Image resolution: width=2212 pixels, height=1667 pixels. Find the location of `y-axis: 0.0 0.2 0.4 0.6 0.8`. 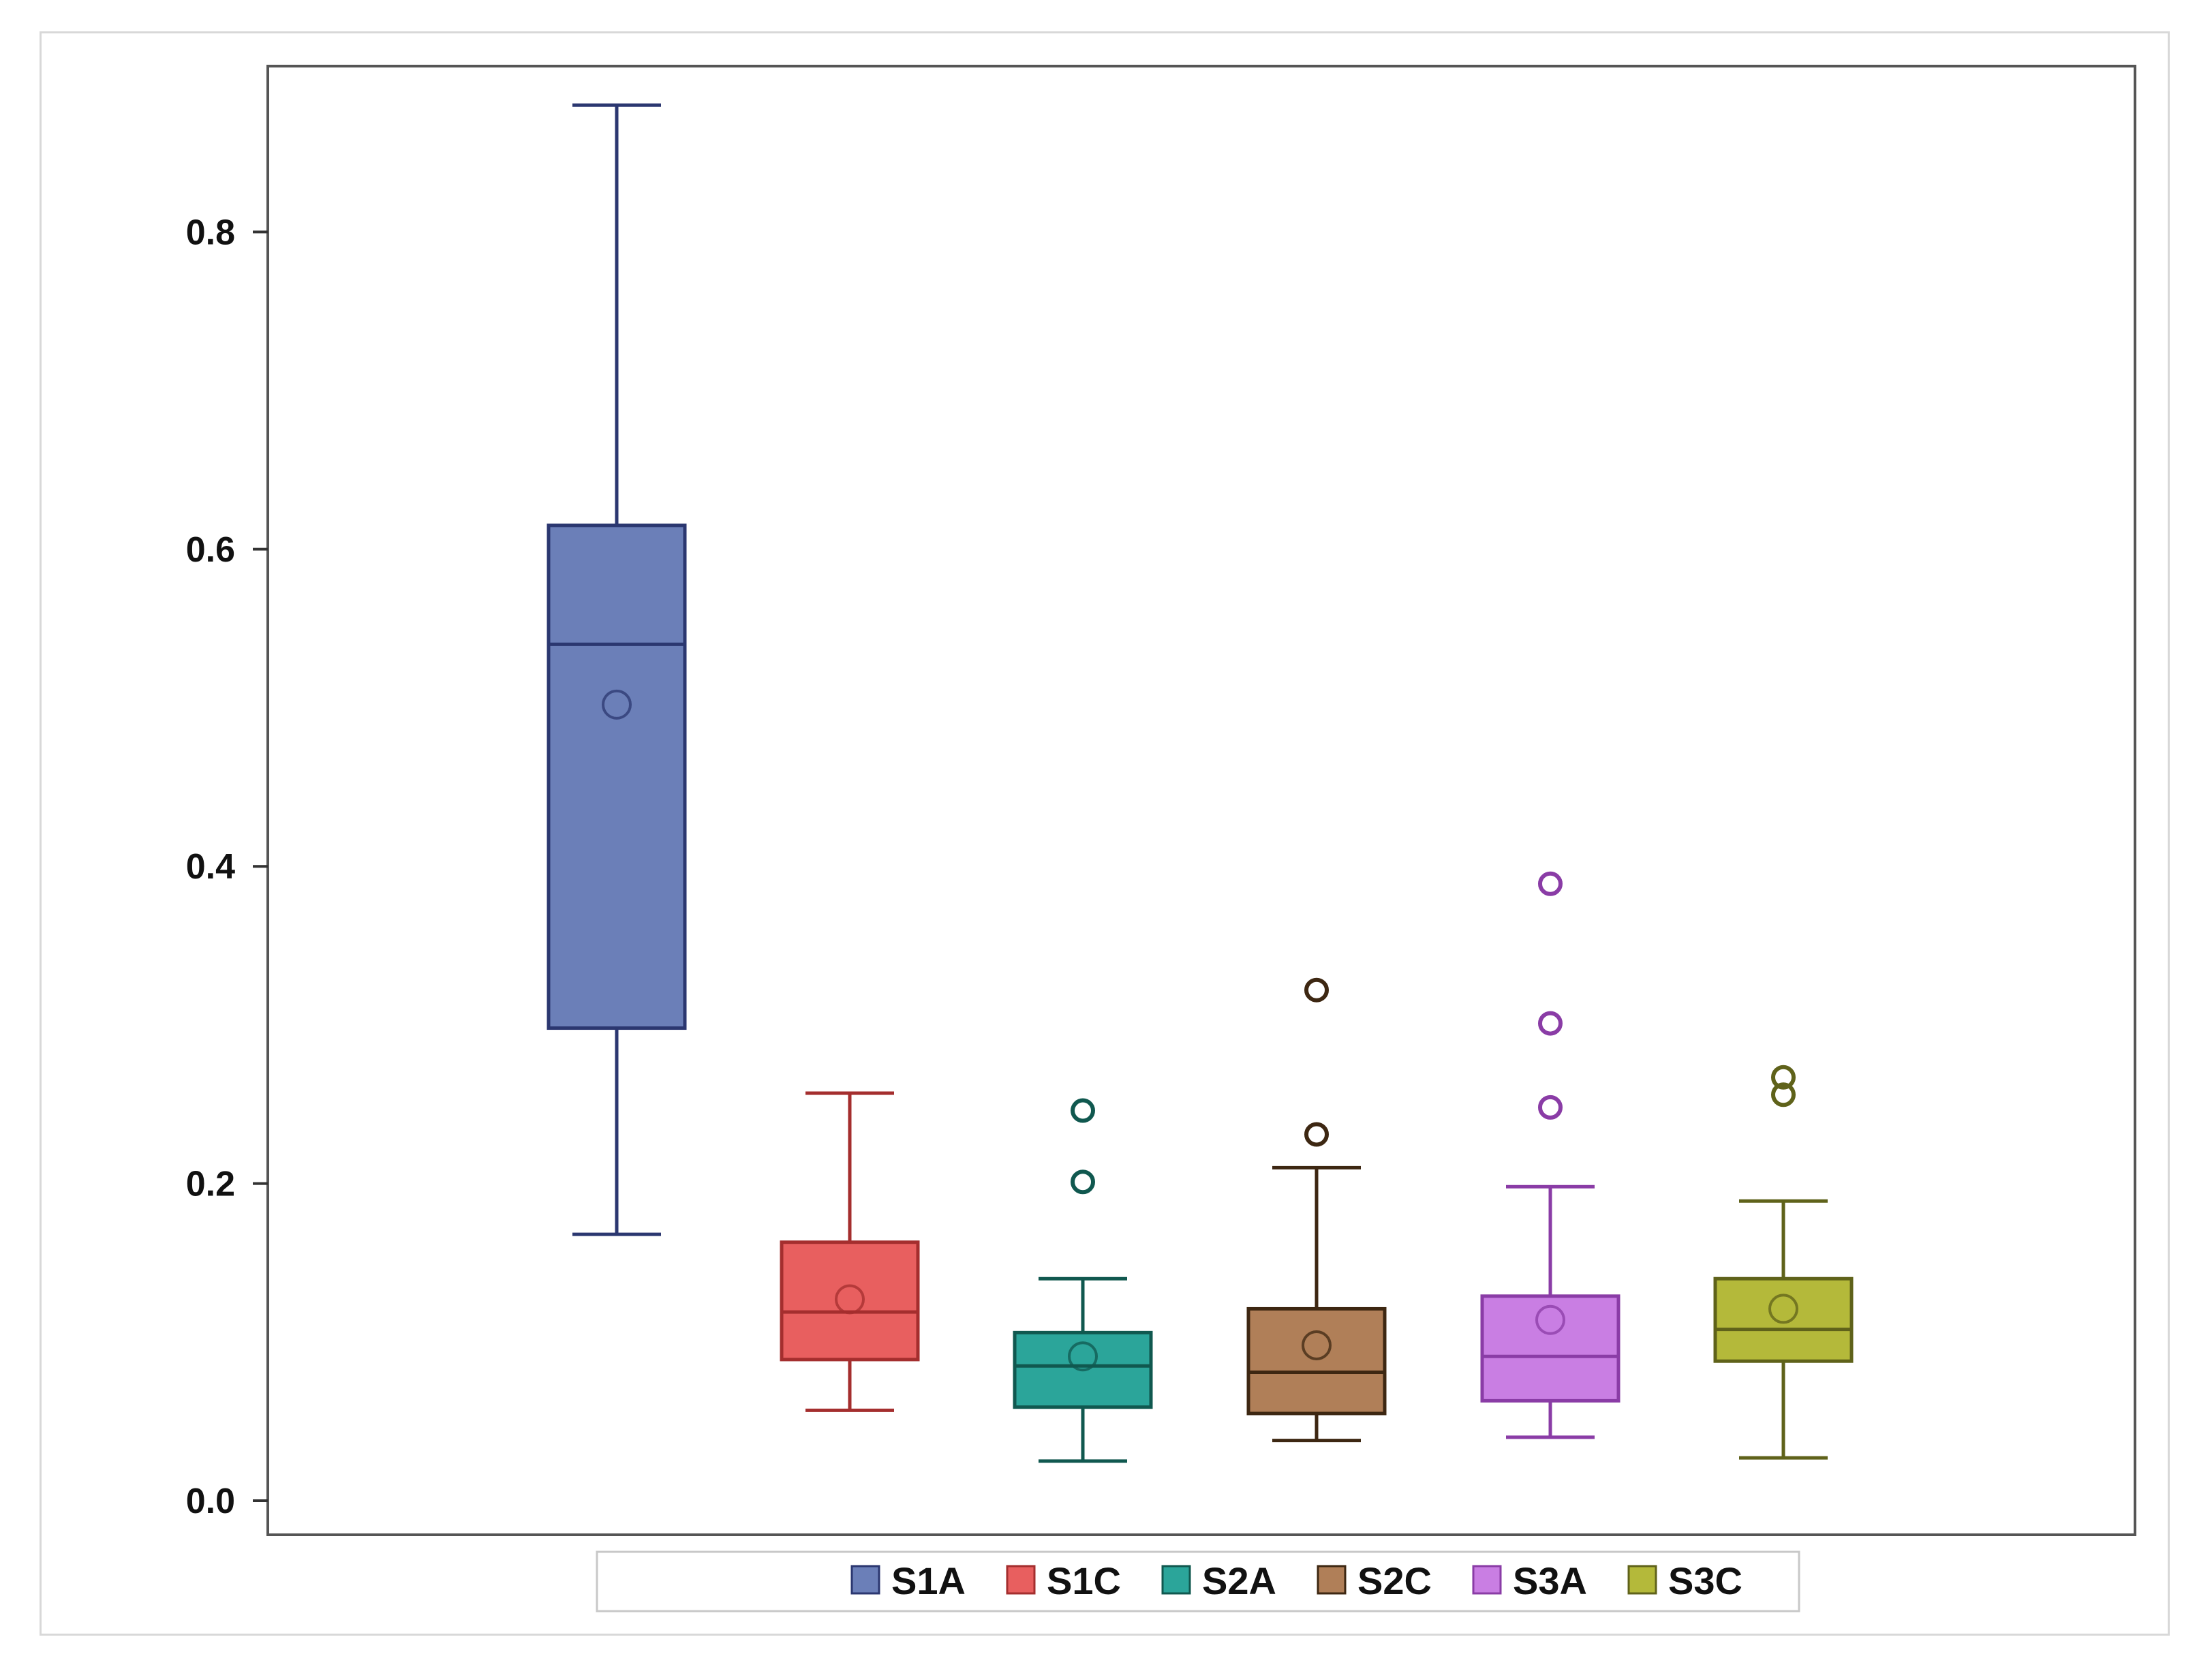

y-axis: 0.0 0.2 0.4 0.6 0.8 is located at coordinates (227, 867).